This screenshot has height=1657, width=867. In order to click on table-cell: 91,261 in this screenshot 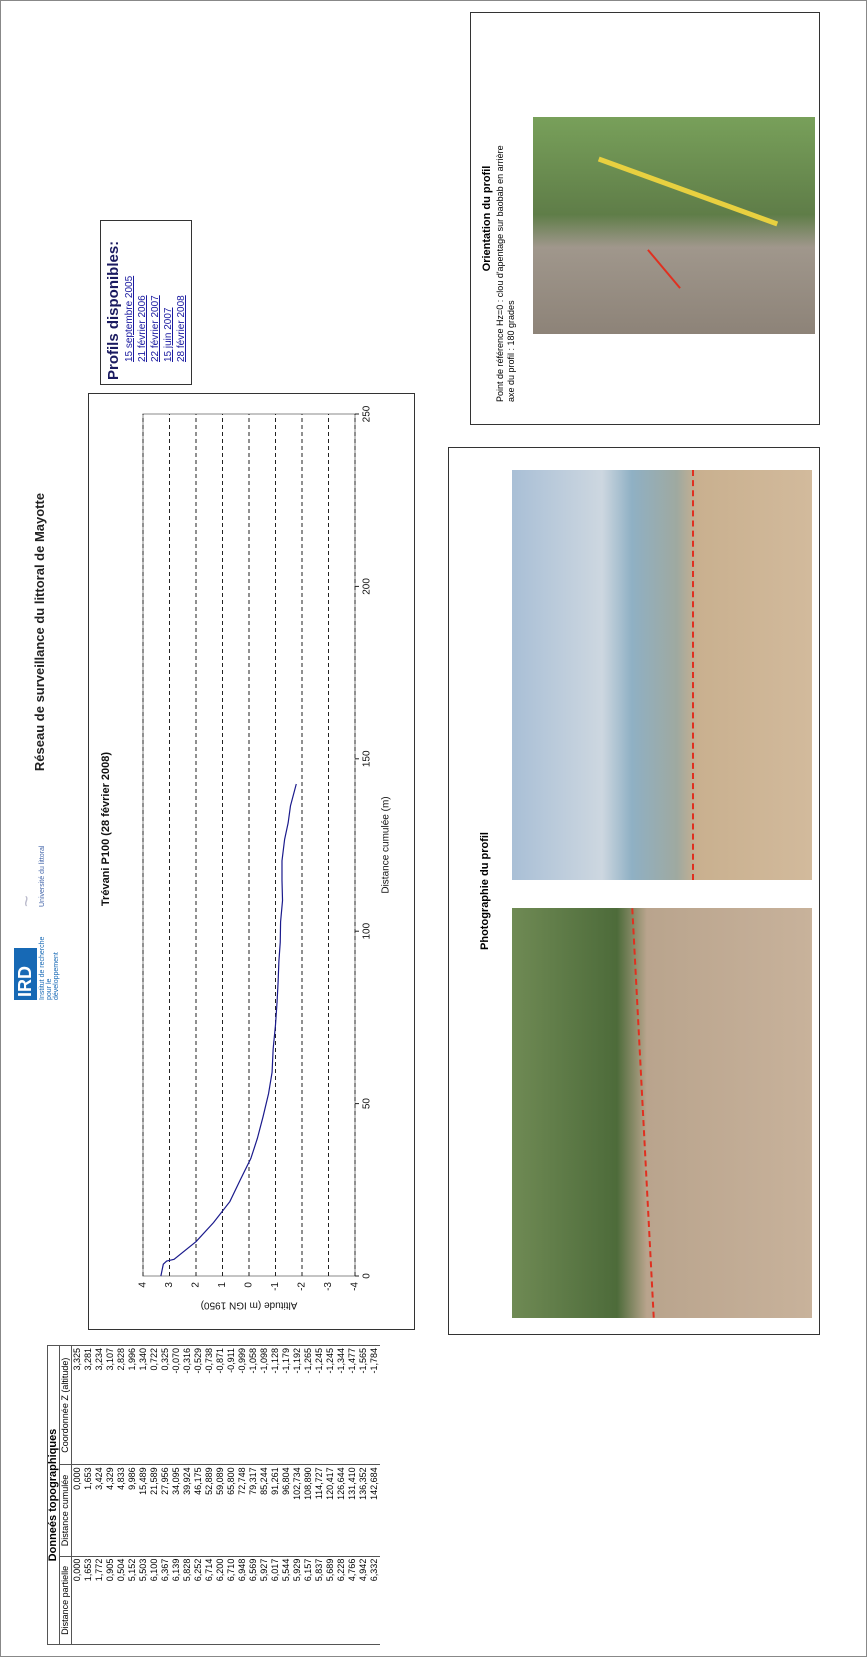, I will do `click(275, 1510)`.